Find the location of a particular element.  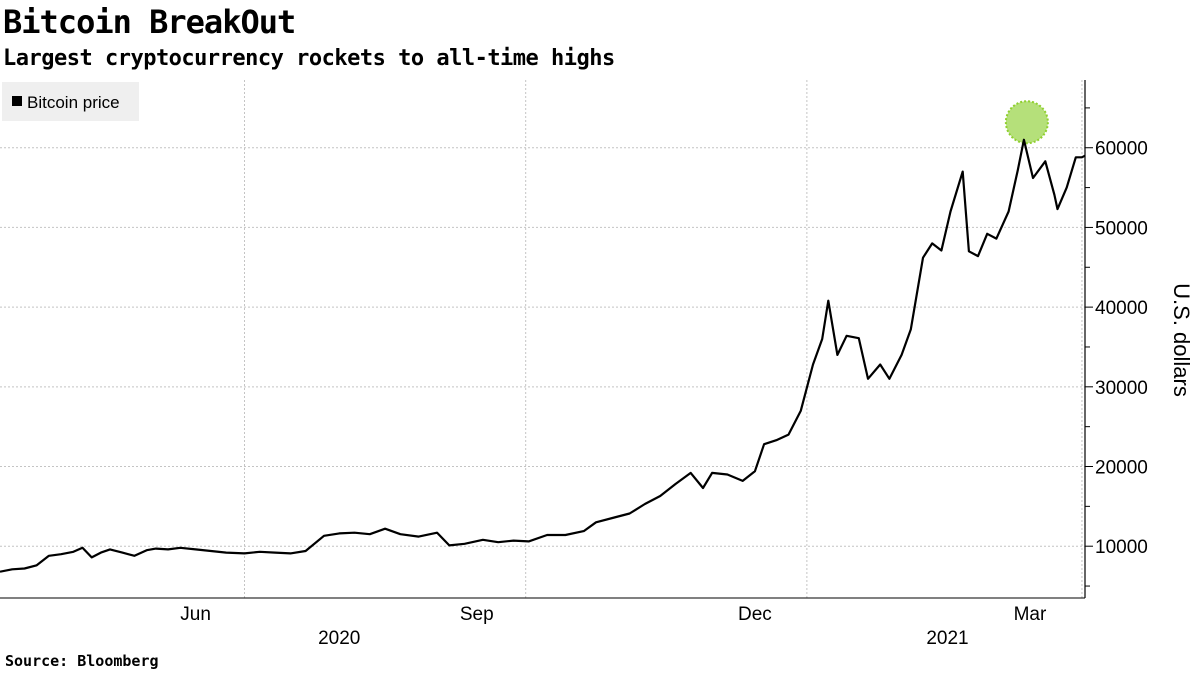

legend-entry-bitcoin-price: Bitcoin price is located at coordinates (73, 102).